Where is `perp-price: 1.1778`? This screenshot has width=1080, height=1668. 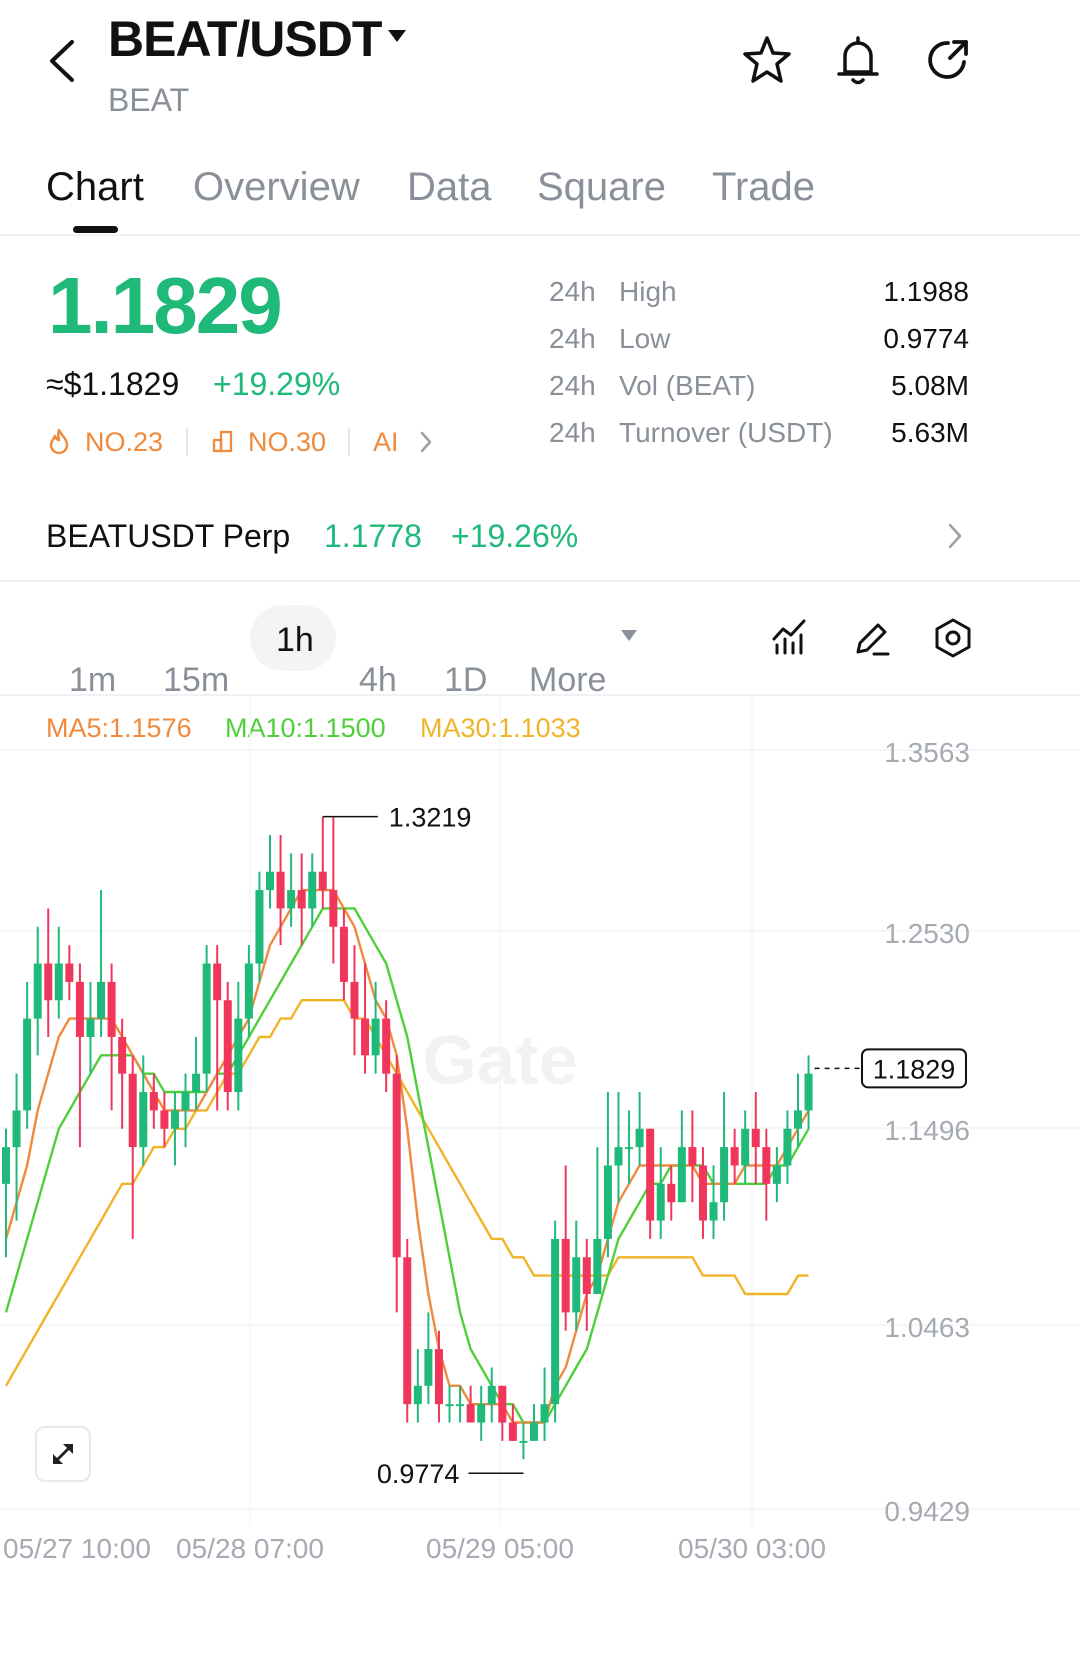 perp-price: 1.1778 is located at coordinates (373, 536).